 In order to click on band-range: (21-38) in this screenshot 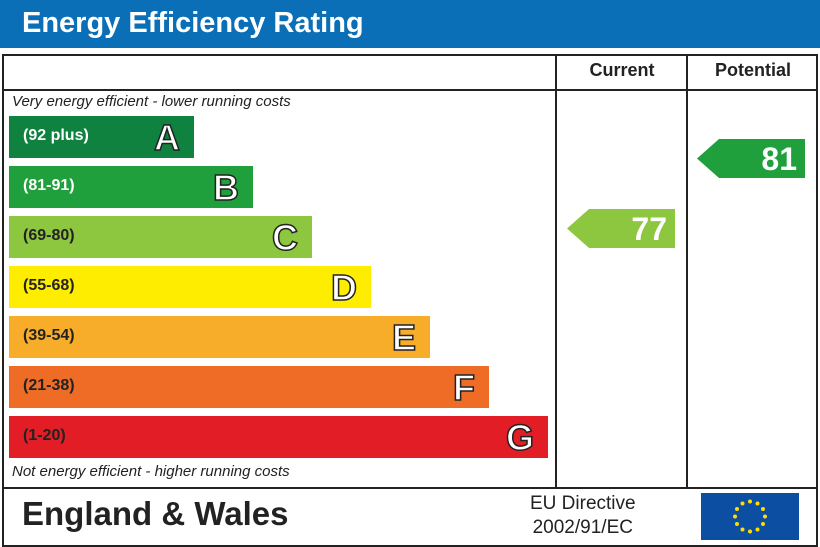, I will do `click(49, 385)`.